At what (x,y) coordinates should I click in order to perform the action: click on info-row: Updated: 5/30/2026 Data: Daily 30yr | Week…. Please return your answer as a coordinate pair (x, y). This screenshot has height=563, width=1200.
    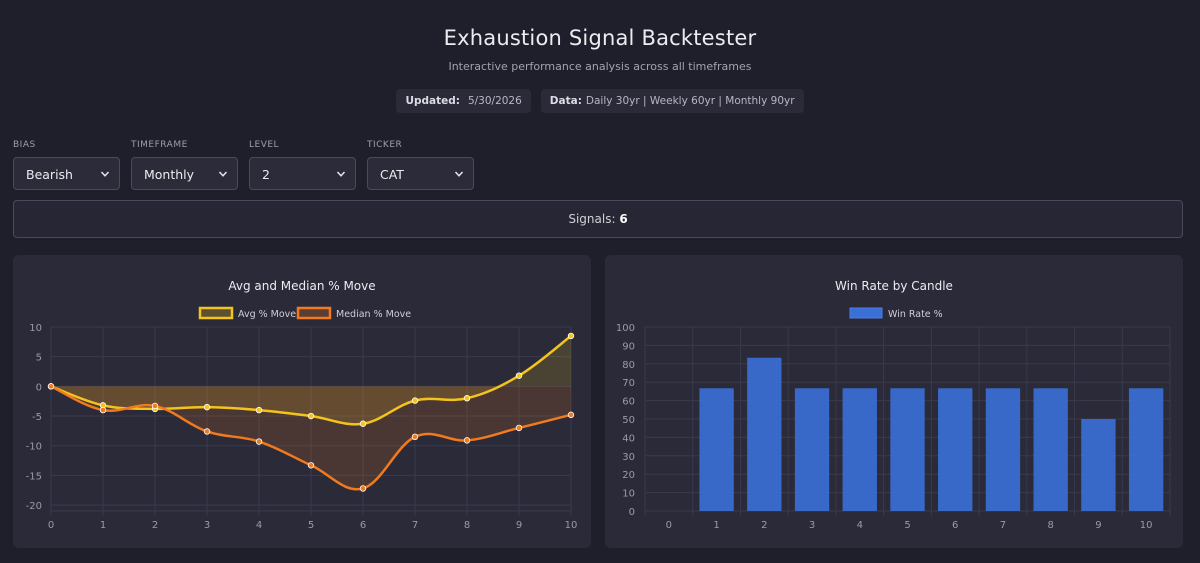
    Looking at the image, I should click on (600, 101).